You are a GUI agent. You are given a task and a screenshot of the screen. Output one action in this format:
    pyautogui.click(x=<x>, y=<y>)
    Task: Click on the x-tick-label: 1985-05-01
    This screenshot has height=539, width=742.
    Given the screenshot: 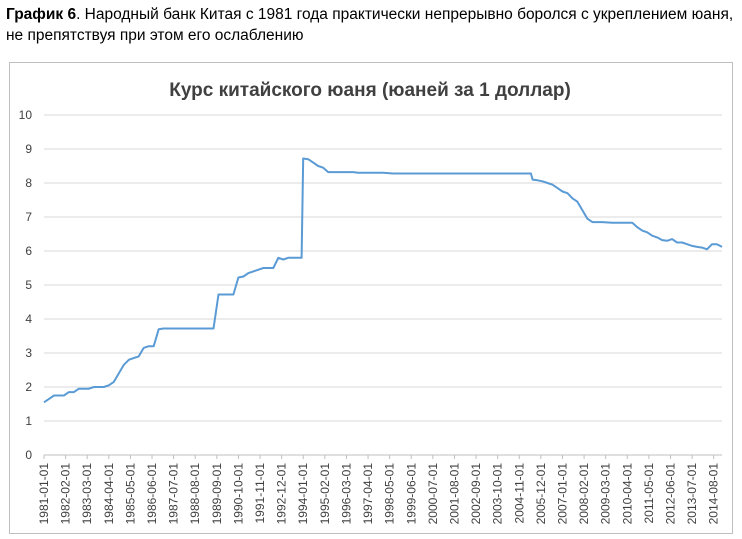 What is the action you would take?
    pyautogui.click(x=130, y=494)
    